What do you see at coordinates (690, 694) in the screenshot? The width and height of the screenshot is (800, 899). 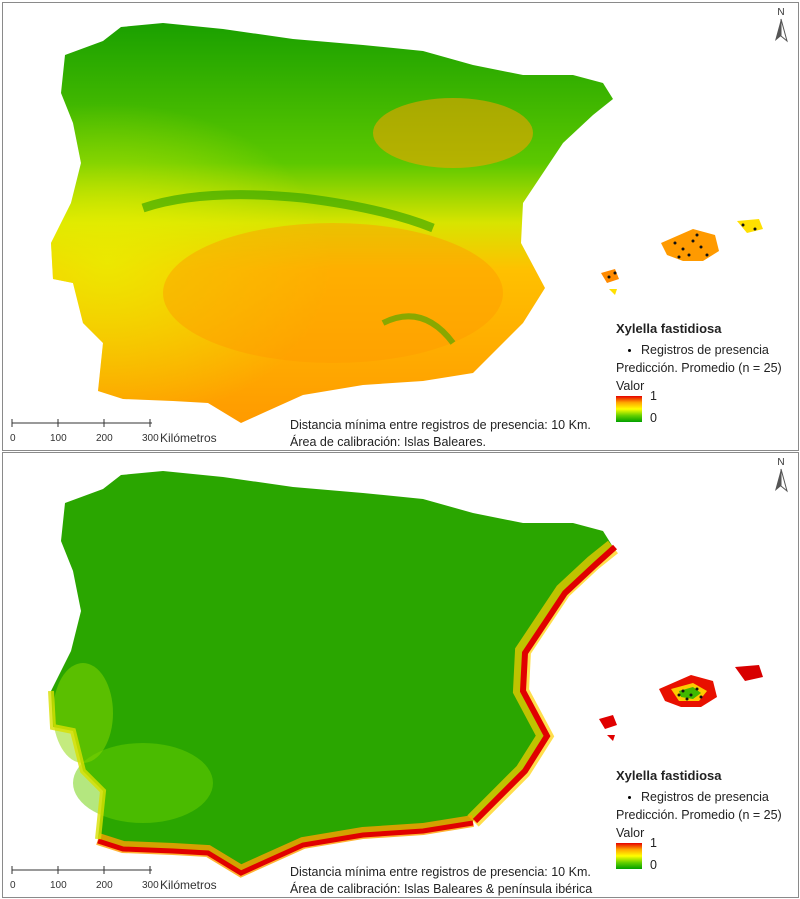 I see `presence-records-bottom` at bounding box center [690, 694].